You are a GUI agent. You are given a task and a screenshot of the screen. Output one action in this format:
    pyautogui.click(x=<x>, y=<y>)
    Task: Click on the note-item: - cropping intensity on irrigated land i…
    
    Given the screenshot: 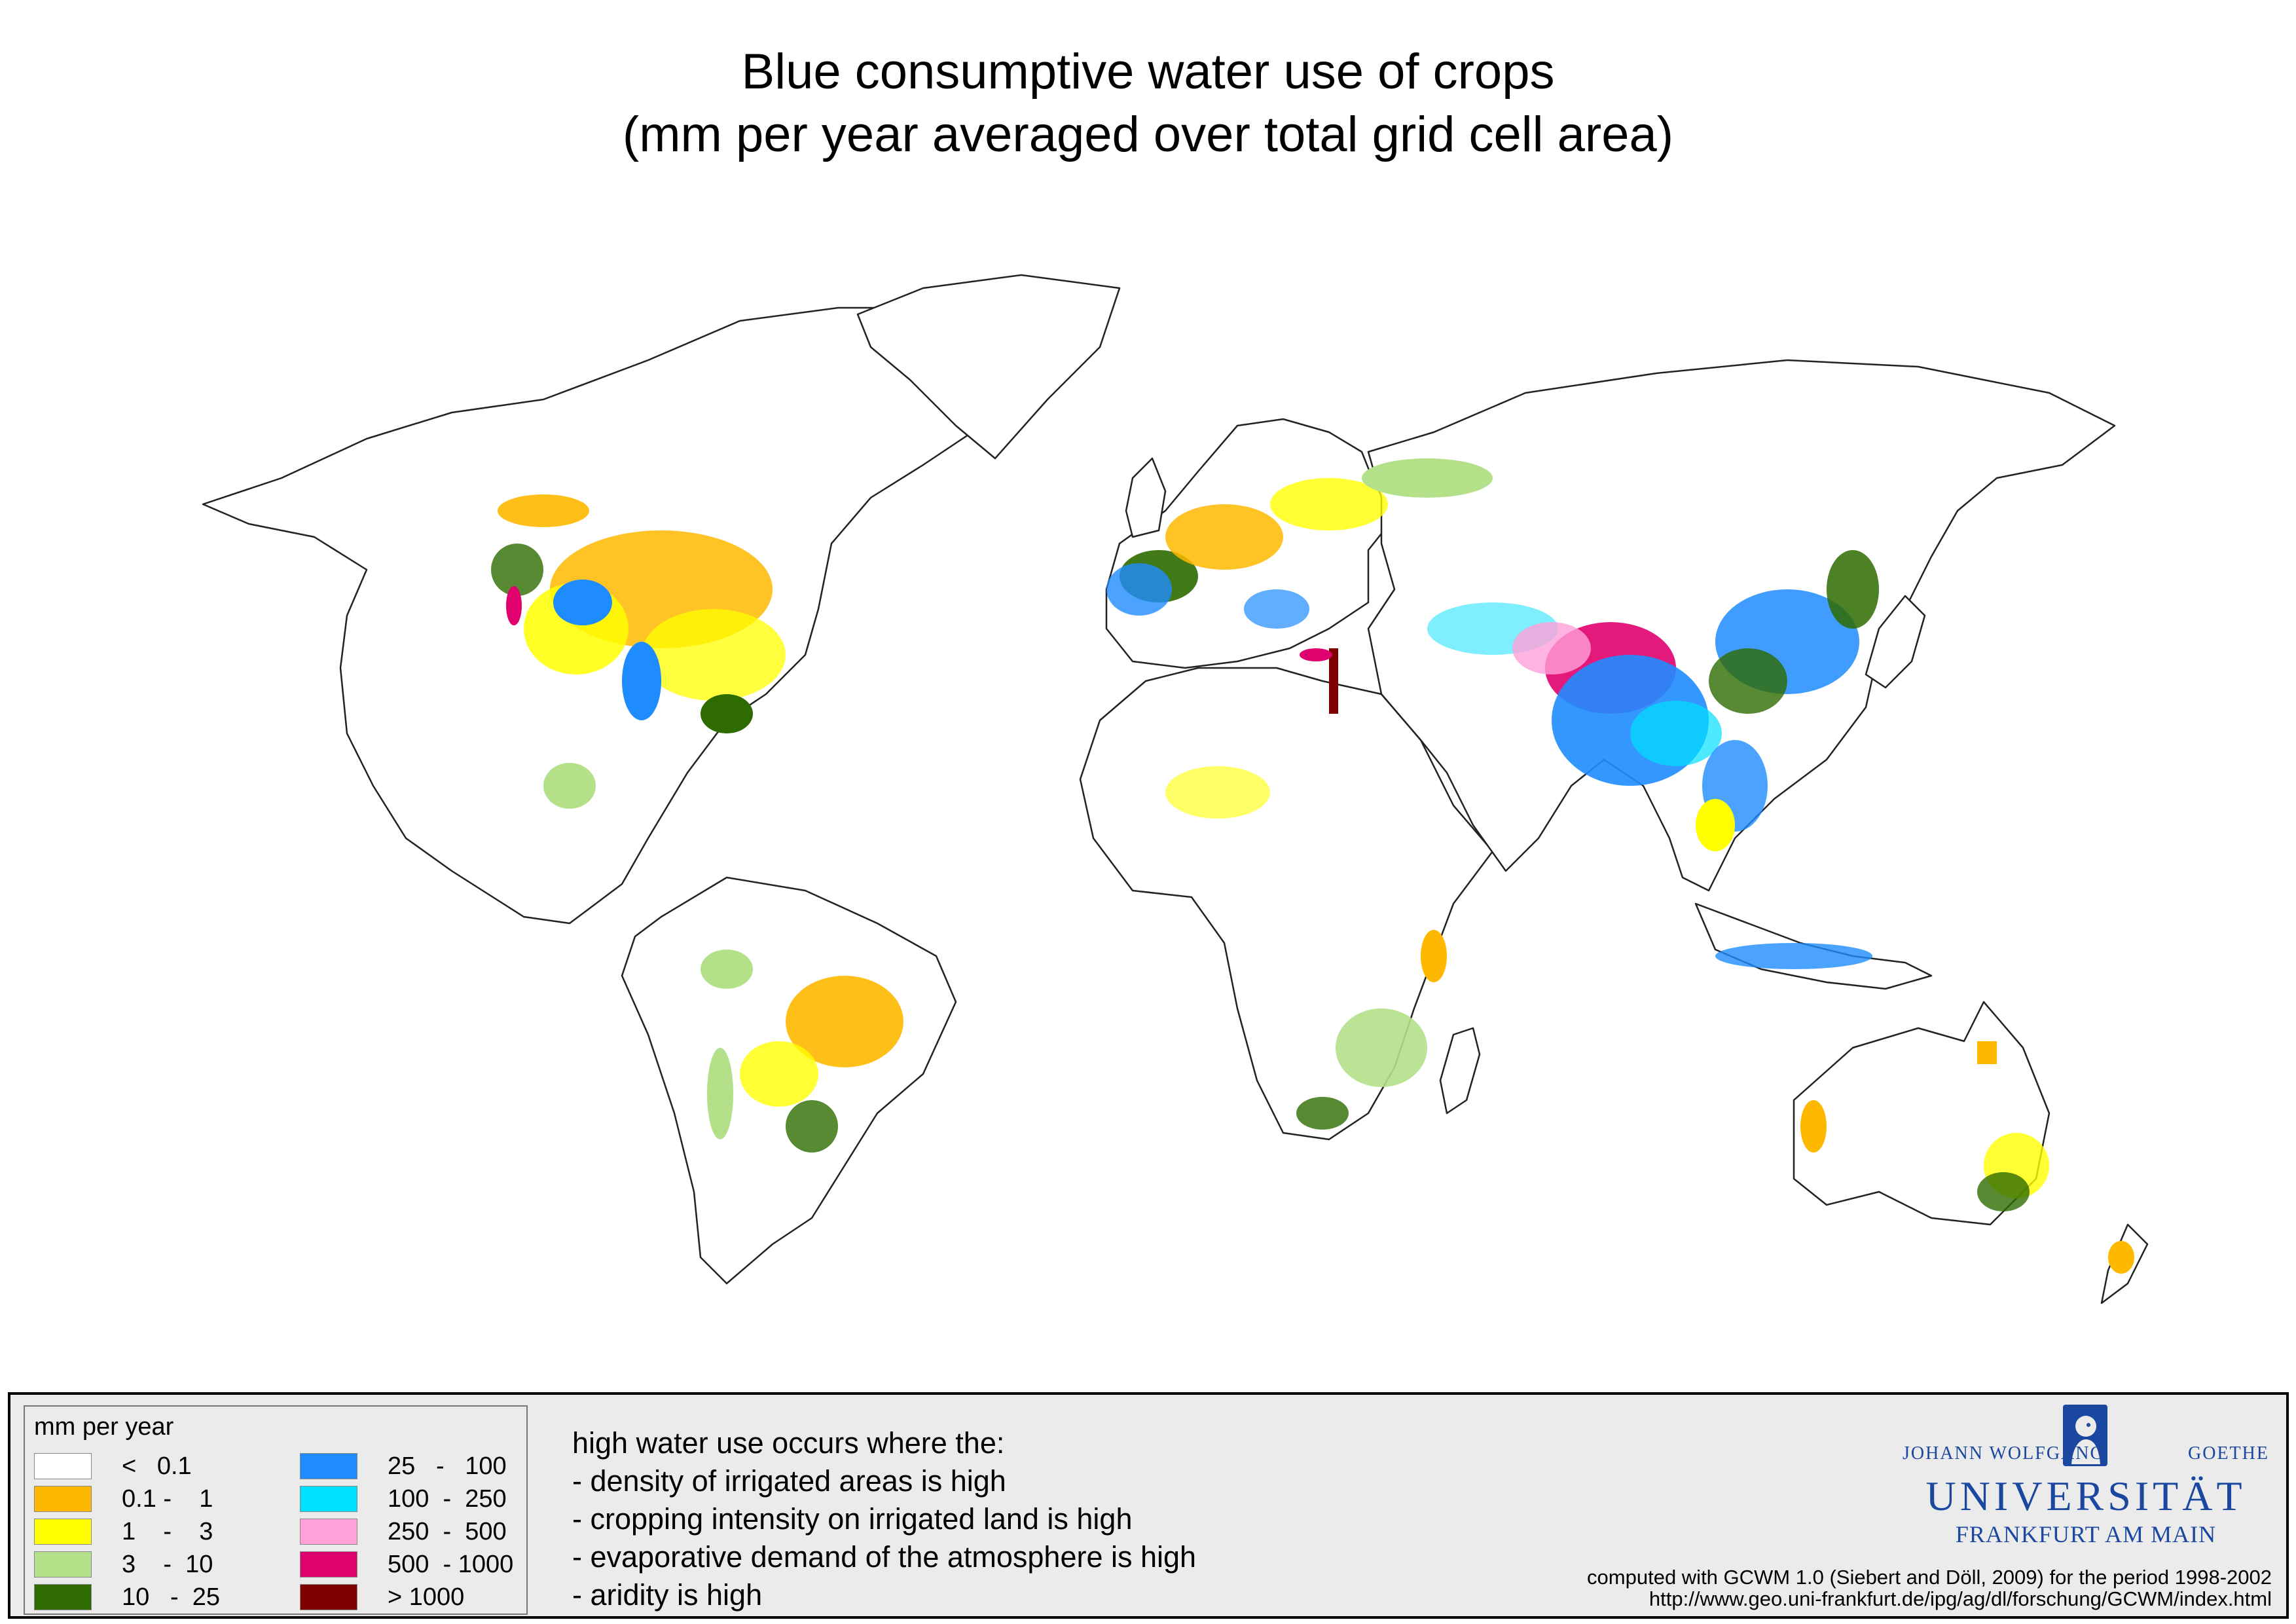 What is the action you would take?
    pyautogui.click(x=852, y=1519)
    